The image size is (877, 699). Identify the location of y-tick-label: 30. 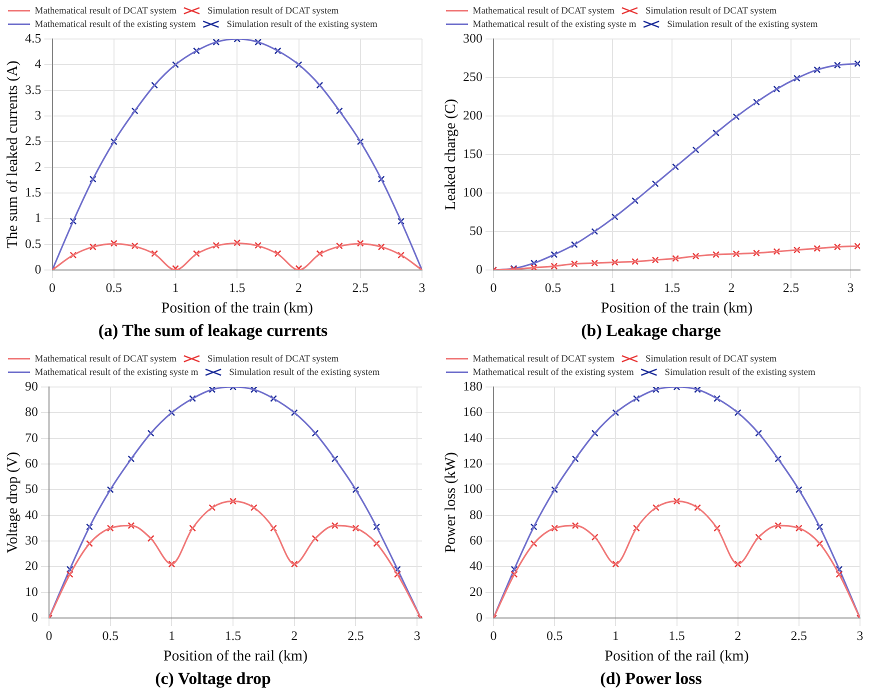
(31, 540).